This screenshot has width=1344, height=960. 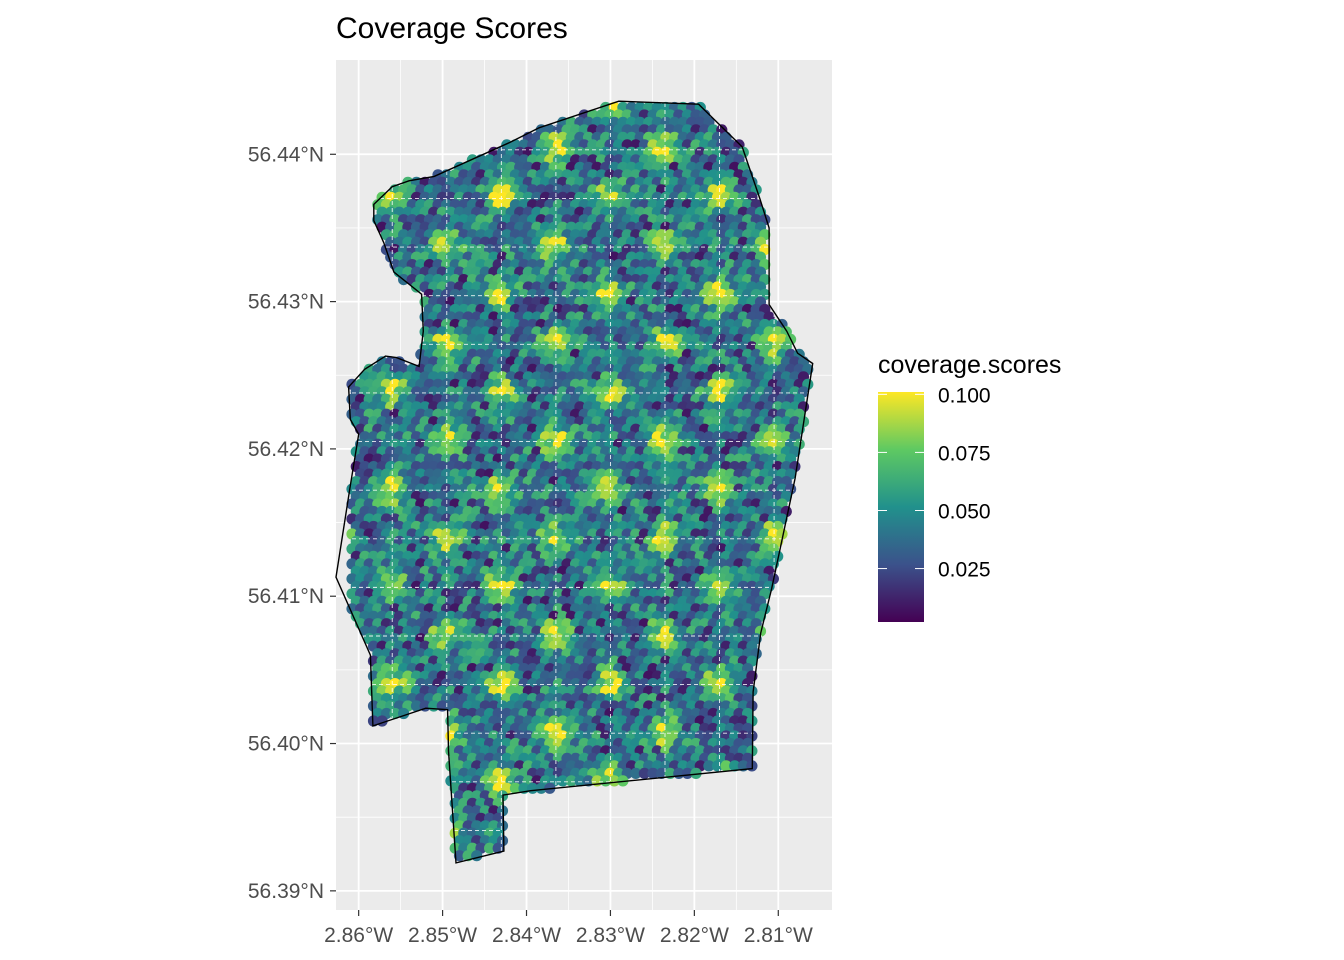 I want to click on x-tick-label: 2.84°W, so click(x=526, y=935).